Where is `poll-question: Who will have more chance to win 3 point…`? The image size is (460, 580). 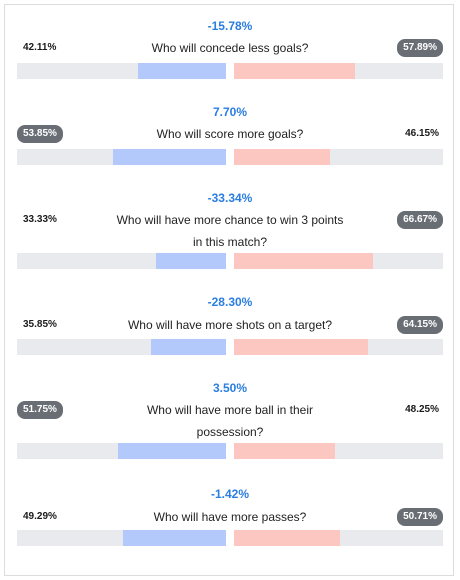 poll-question: Who will have more chance to win 3 point… is located at coordinates (230, 231).